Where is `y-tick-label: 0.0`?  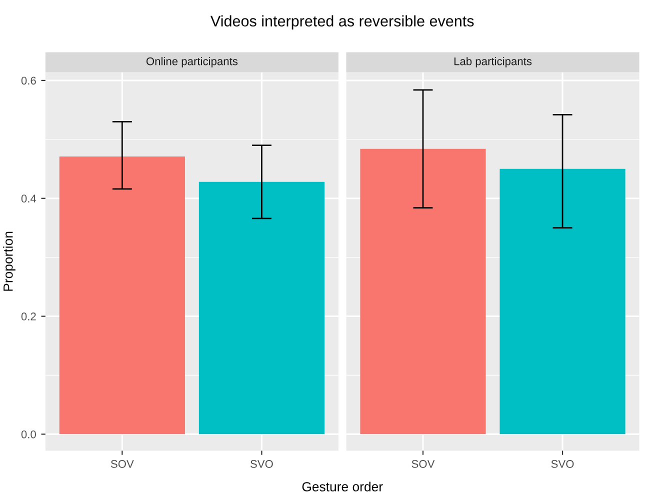
y-tick-label: 0.0 is located at coordinates (28, 434).